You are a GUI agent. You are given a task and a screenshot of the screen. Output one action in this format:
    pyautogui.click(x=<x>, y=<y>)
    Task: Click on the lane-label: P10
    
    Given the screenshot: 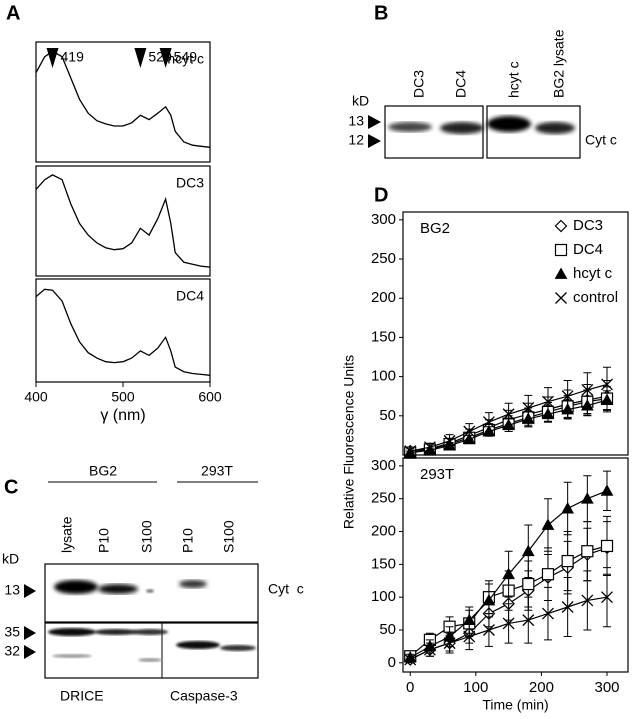 What is the action you would take?
    pyautogui.click(x=188, y=540)
    